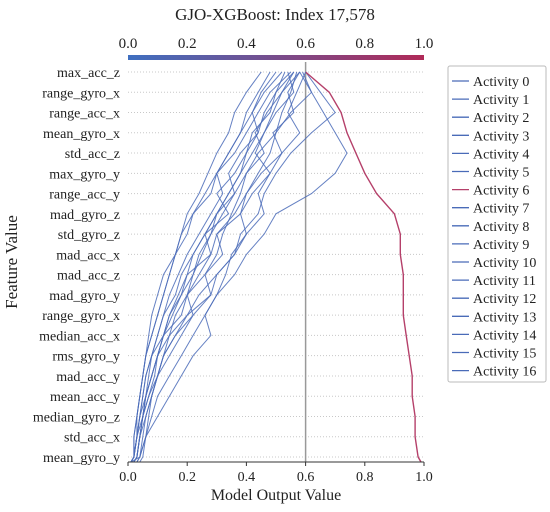  I want to click on feature-label: mad_acc_y, so click(88, 377).